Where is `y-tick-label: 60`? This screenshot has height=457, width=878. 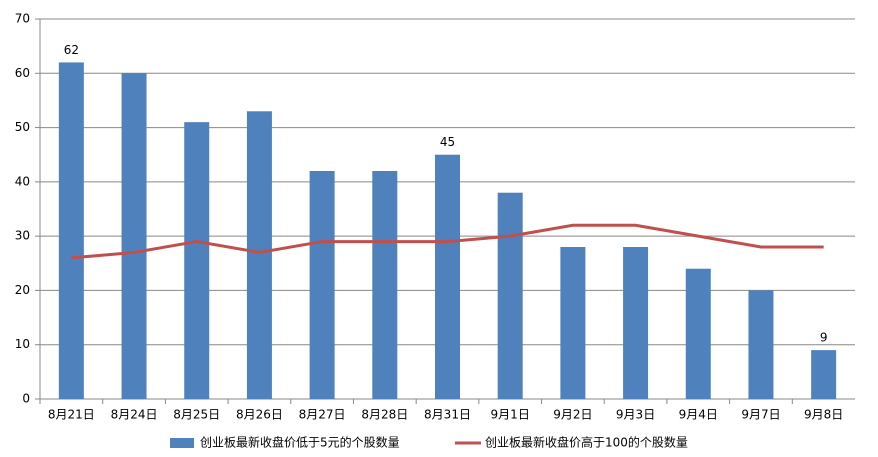
y-tick-label: 60 is located at coordinates (22, 73).